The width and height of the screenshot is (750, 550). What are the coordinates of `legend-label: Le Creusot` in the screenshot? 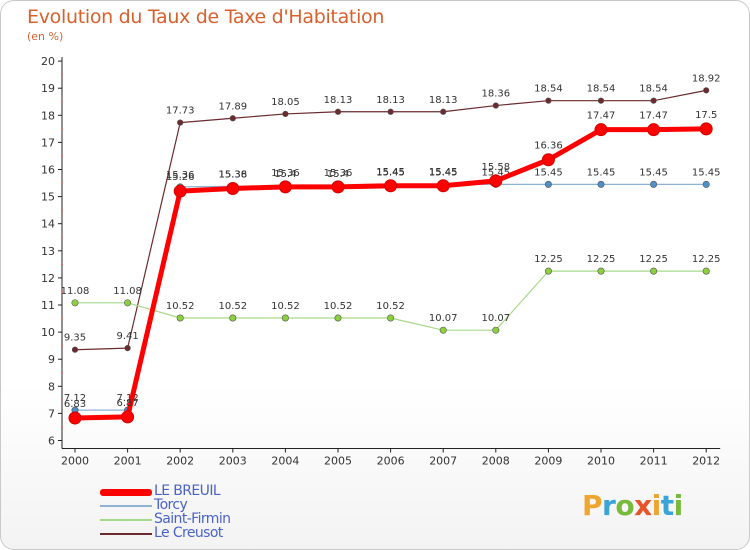 It's located at (188, 533).